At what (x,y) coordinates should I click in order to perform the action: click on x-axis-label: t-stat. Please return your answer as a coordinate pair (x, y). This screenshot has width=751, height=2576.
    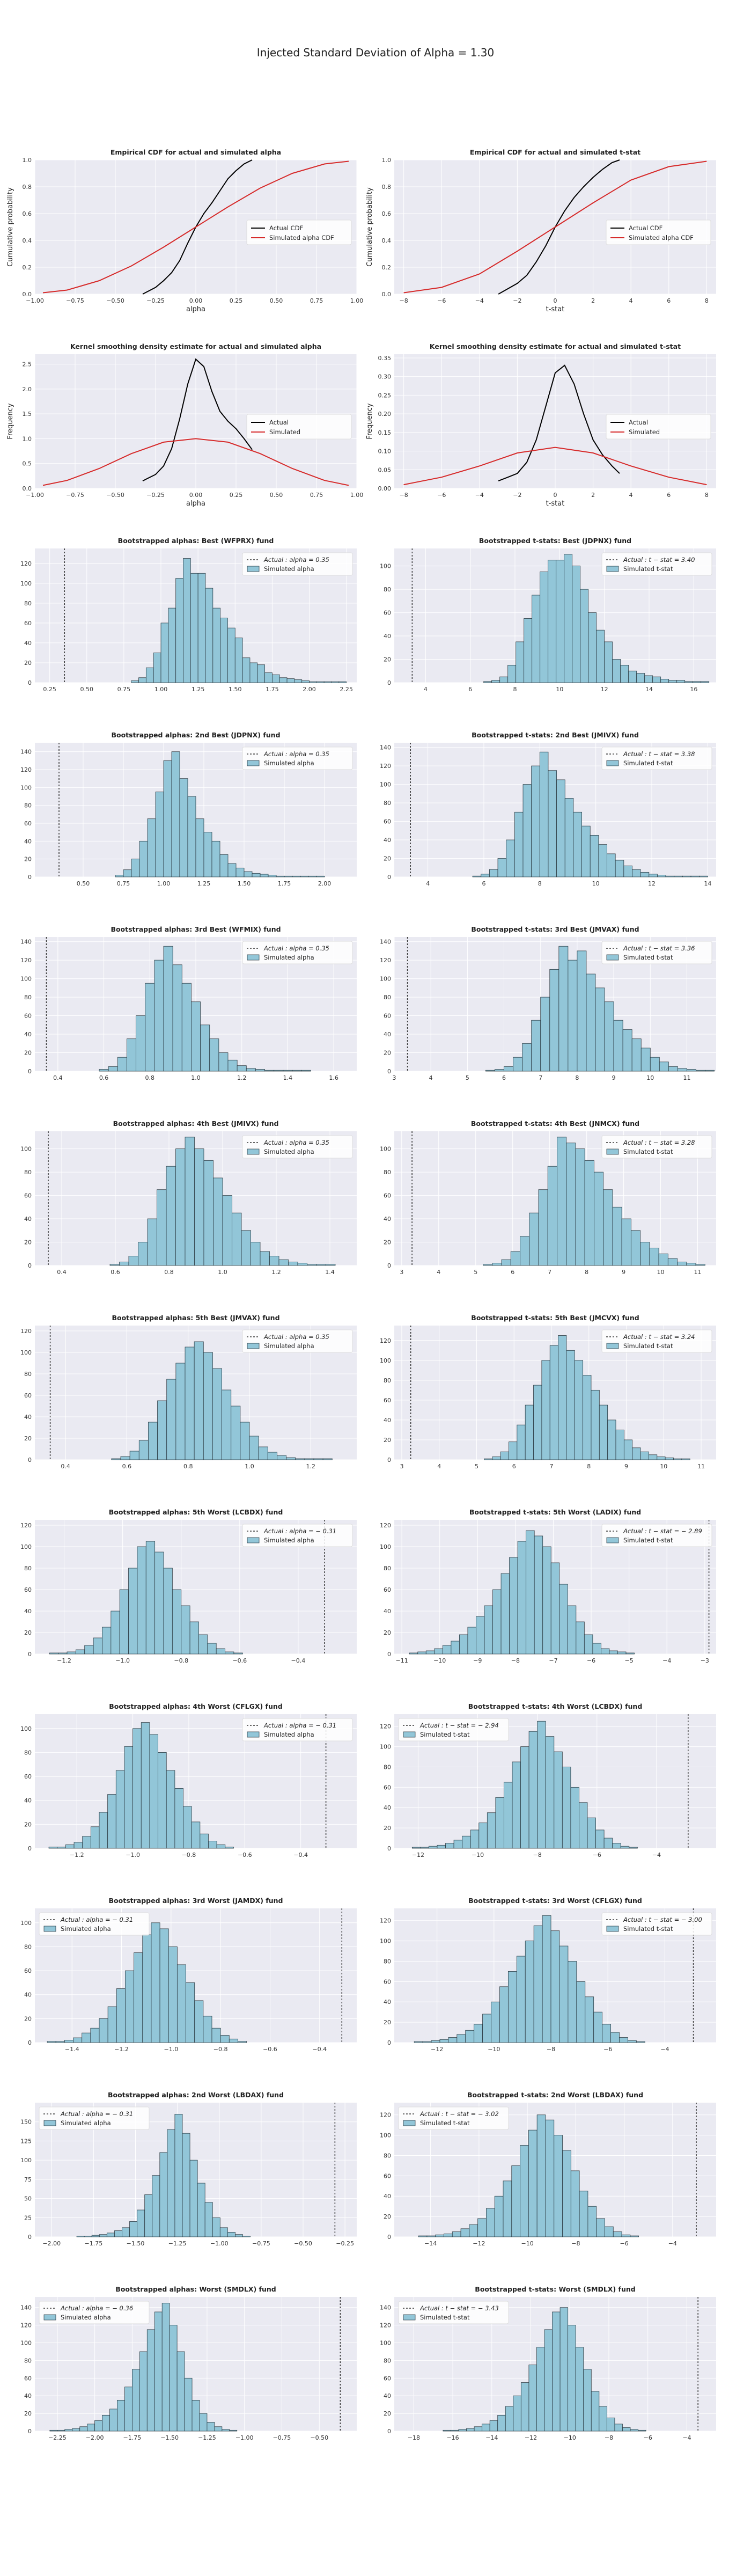
    Looking at the image, I should click on (555, 504).